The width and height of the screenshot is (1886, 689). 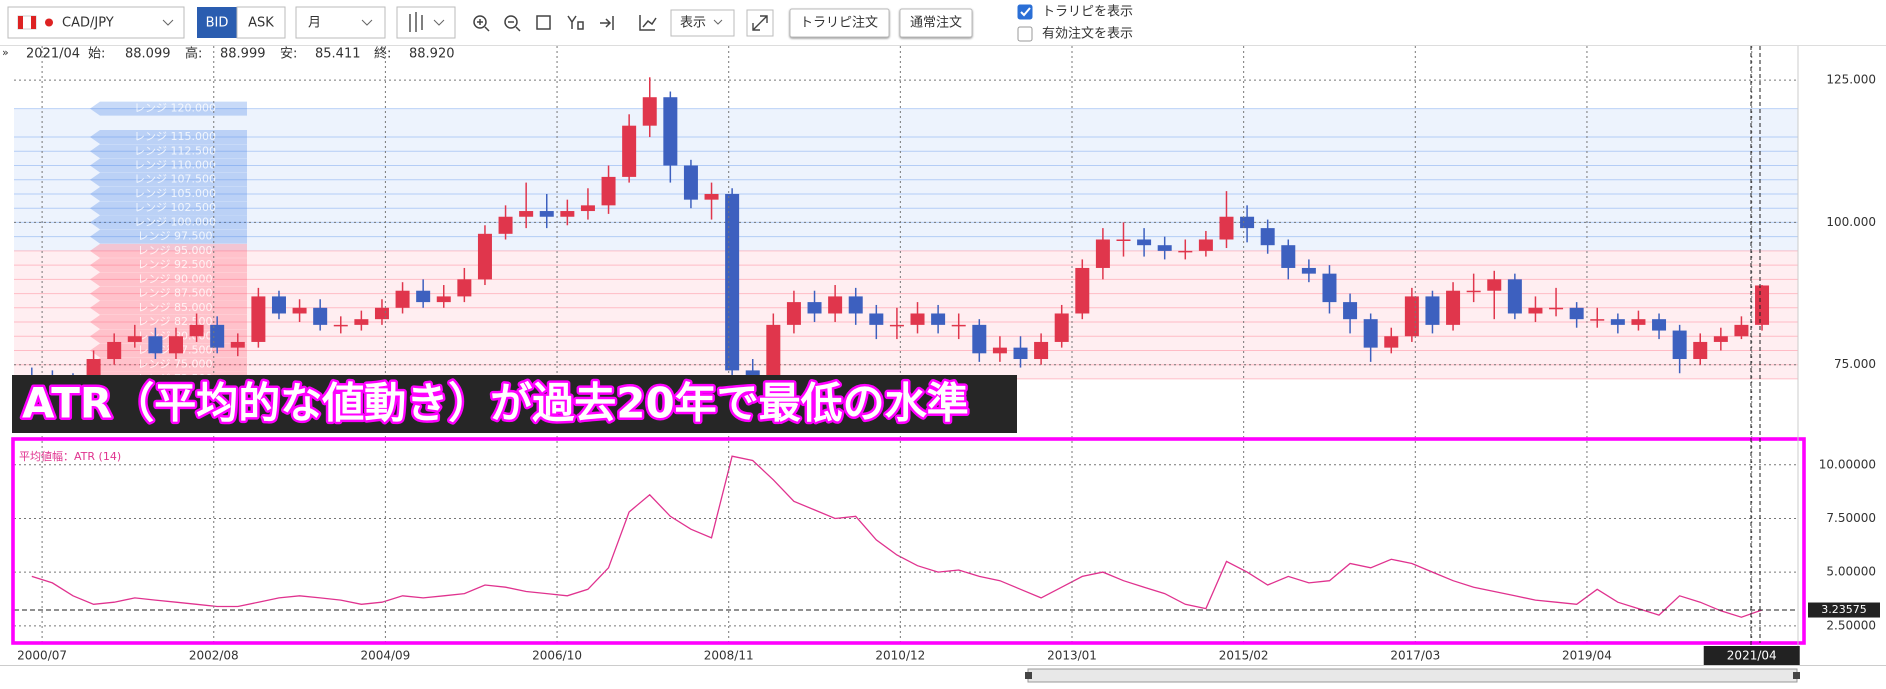 I want to click on display: 表示, so click(x=693, y=23).